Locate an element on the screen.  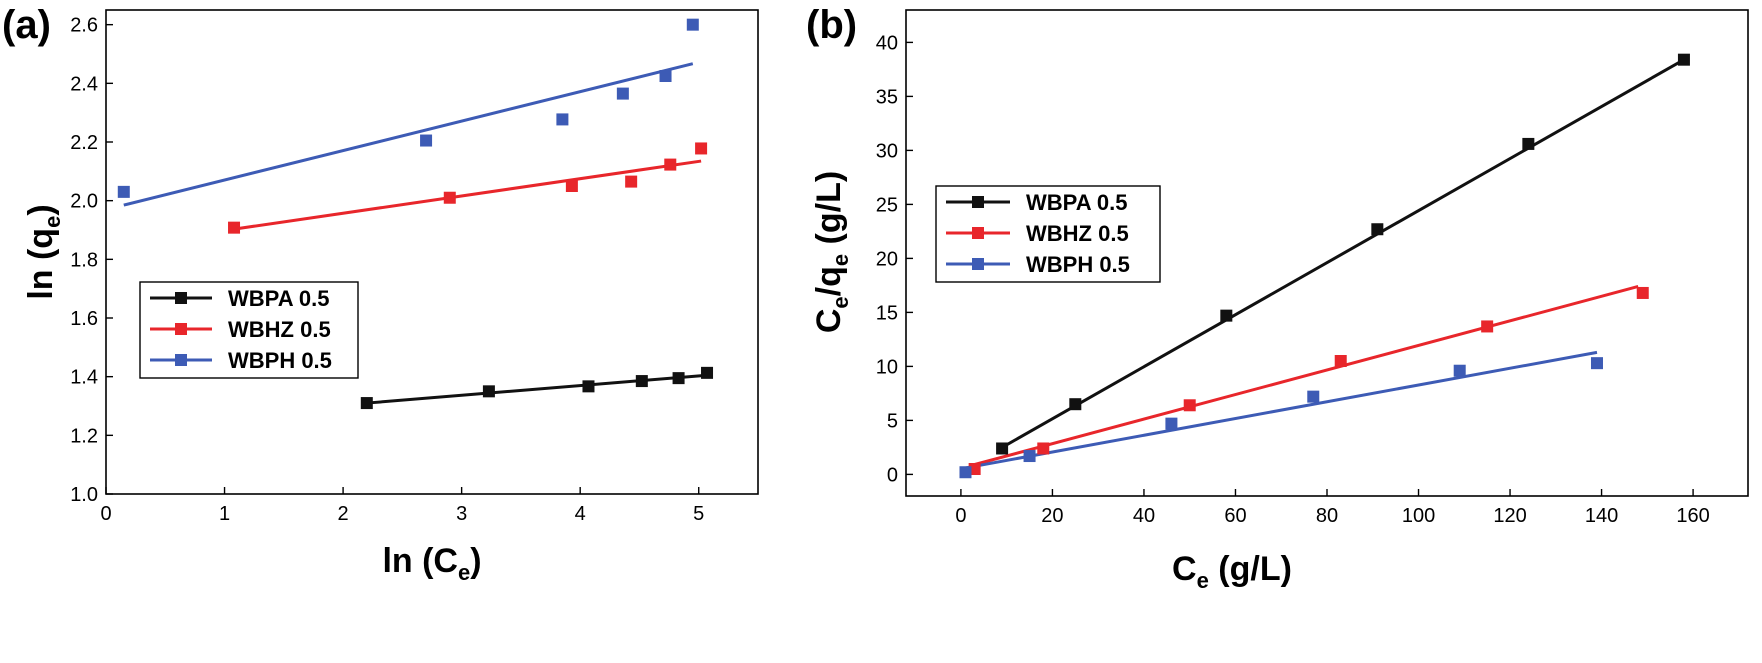
panel-b-y-axis: 0 5 10 15 20 25 30 35 40 is located at coordinates (894, 259).